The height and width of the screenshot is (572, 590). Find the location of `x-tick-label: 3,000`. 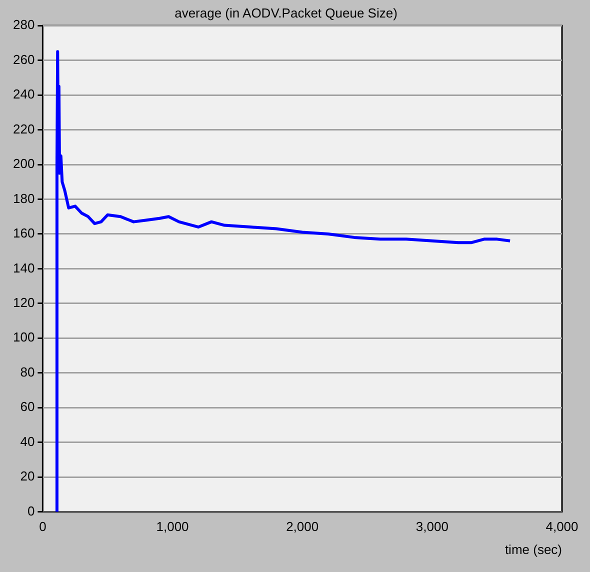

x-tick-label: 3,000 is located at coordinates (432, 526).